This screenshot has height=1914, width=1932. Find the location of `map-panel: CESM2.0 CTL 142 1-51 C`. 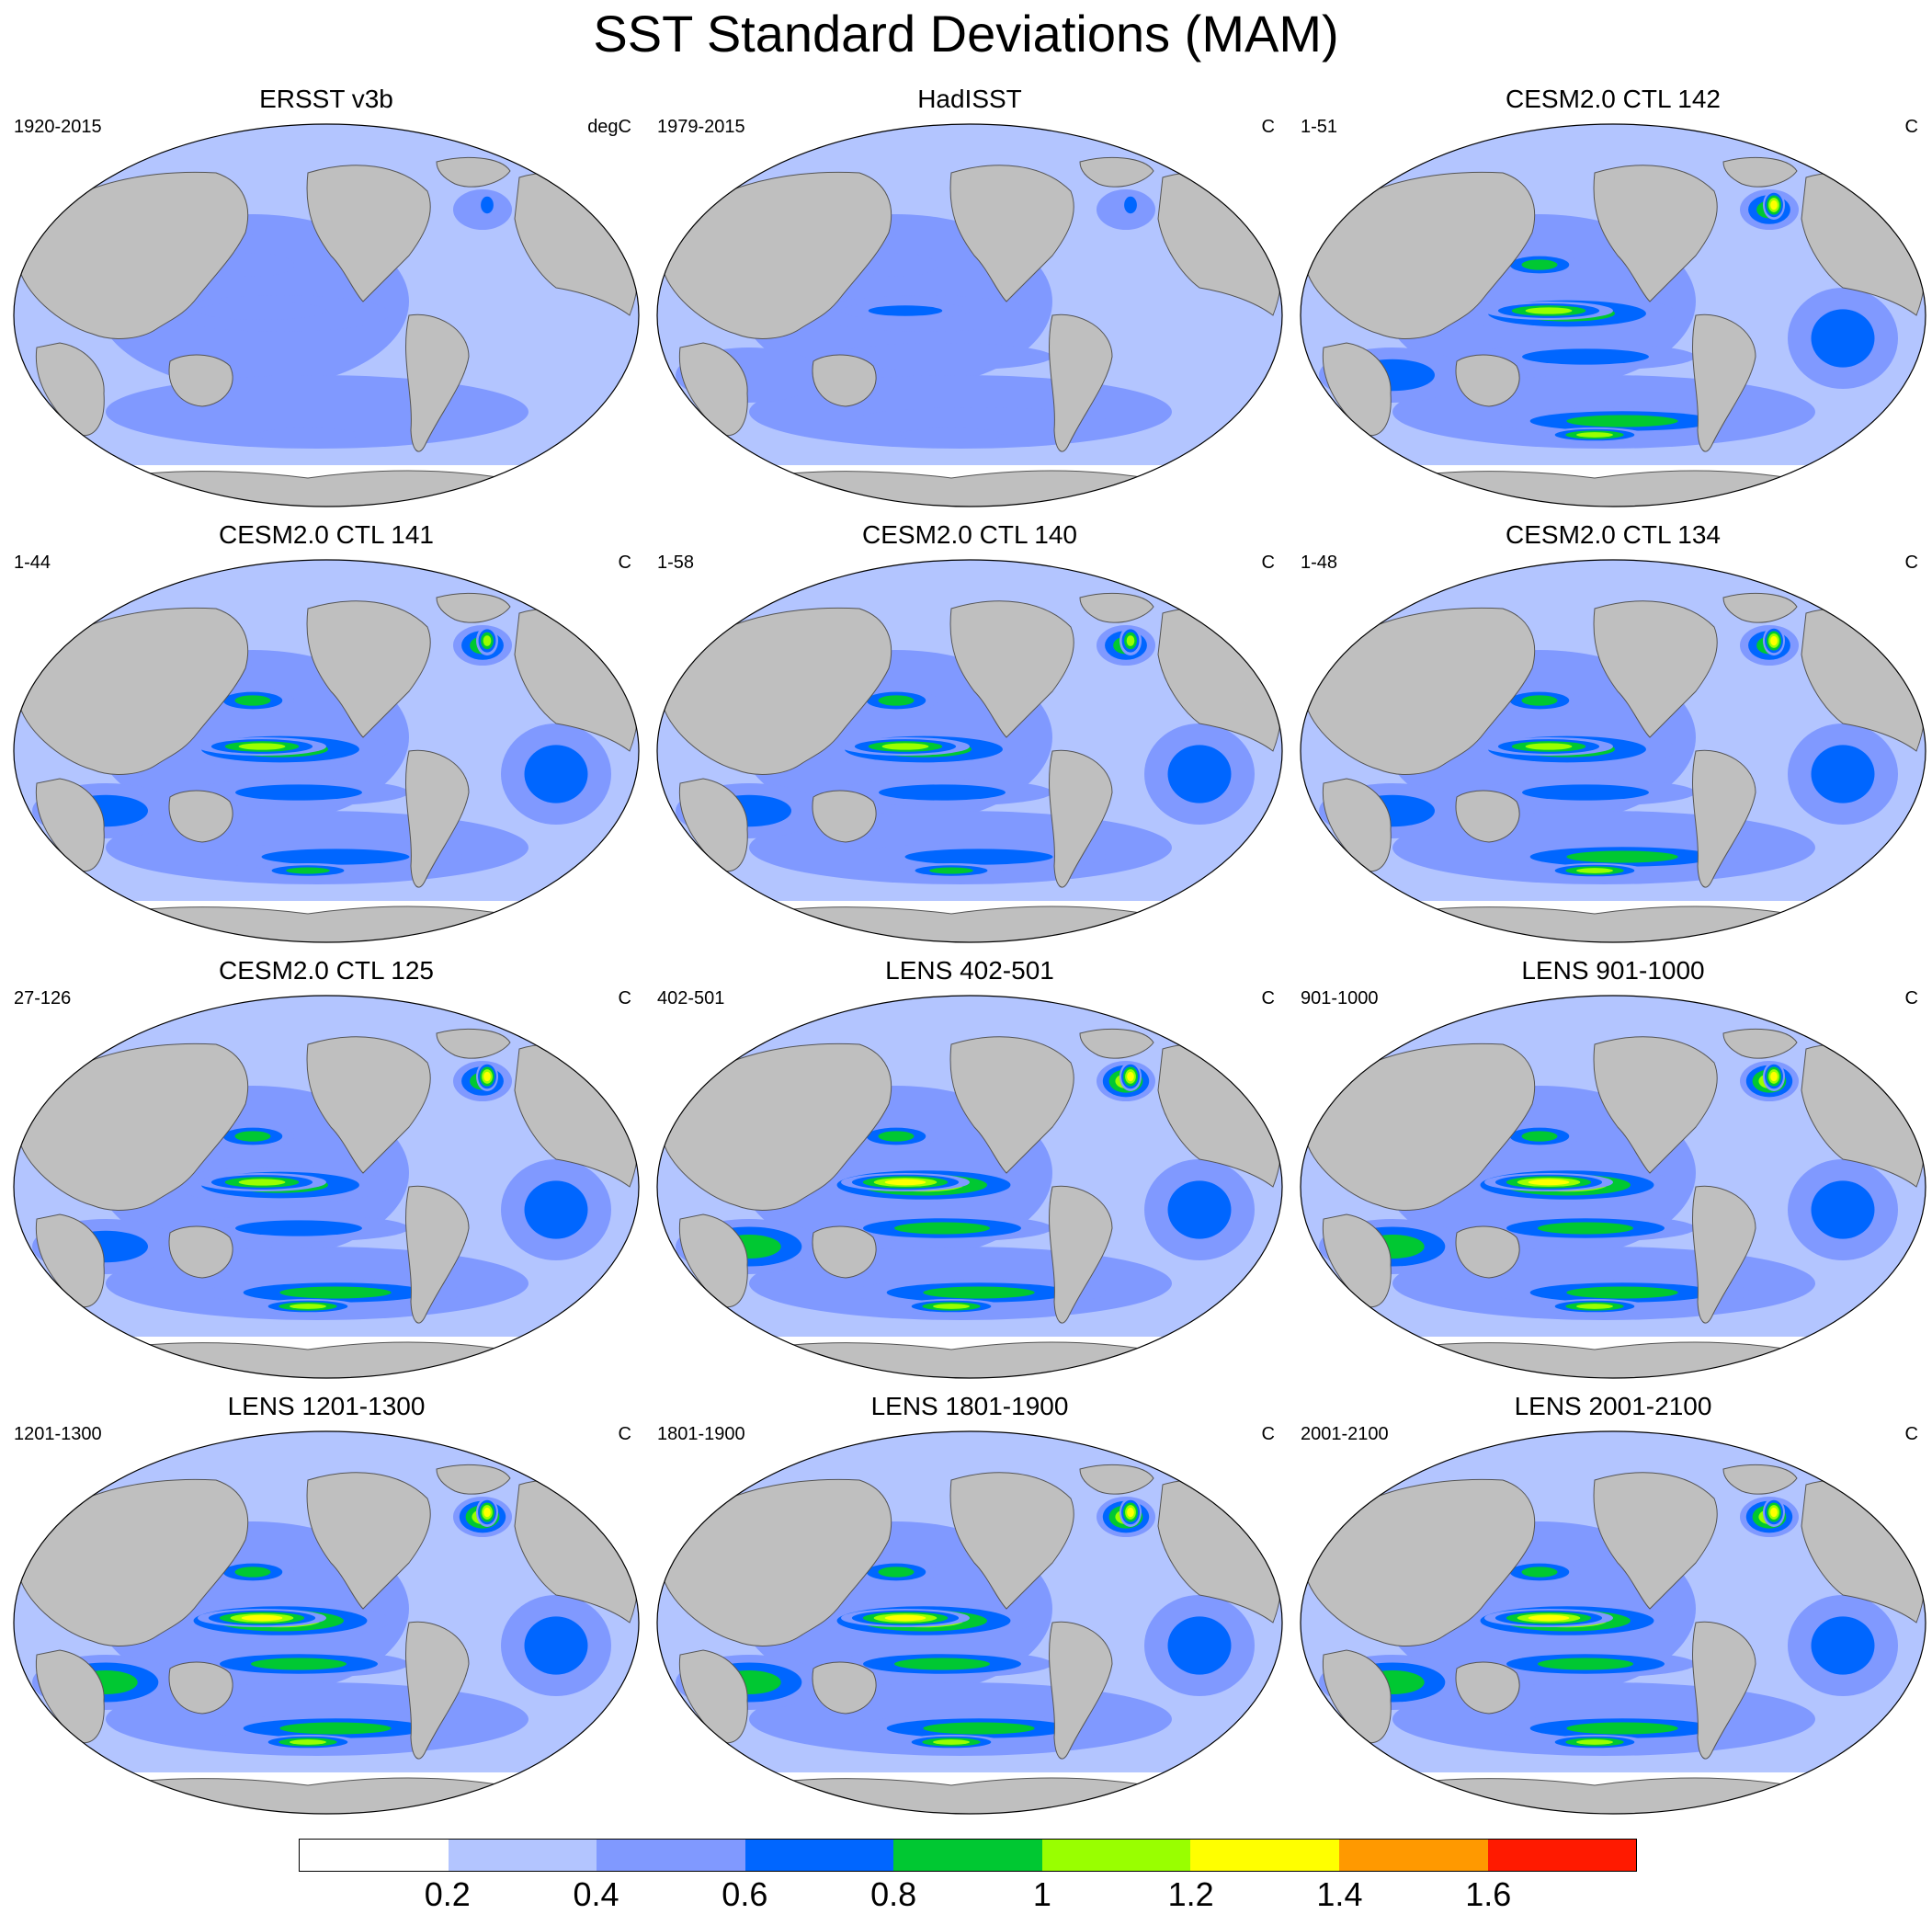

map-panel: CESM2.0 CTL 142 1-51 C is located at coordinates (1612, 301).